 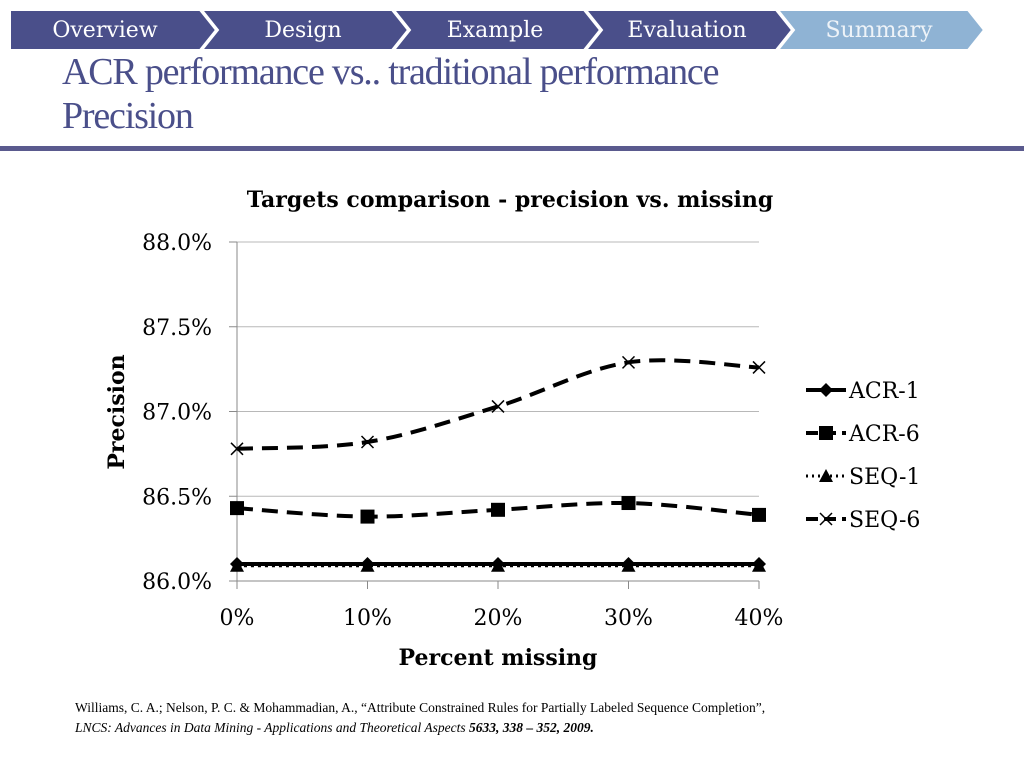 What do you see at coordinates (237, 508) in the screenshot?
I see `data-point-acr-6-0pct` at bounding box center [237, 508].